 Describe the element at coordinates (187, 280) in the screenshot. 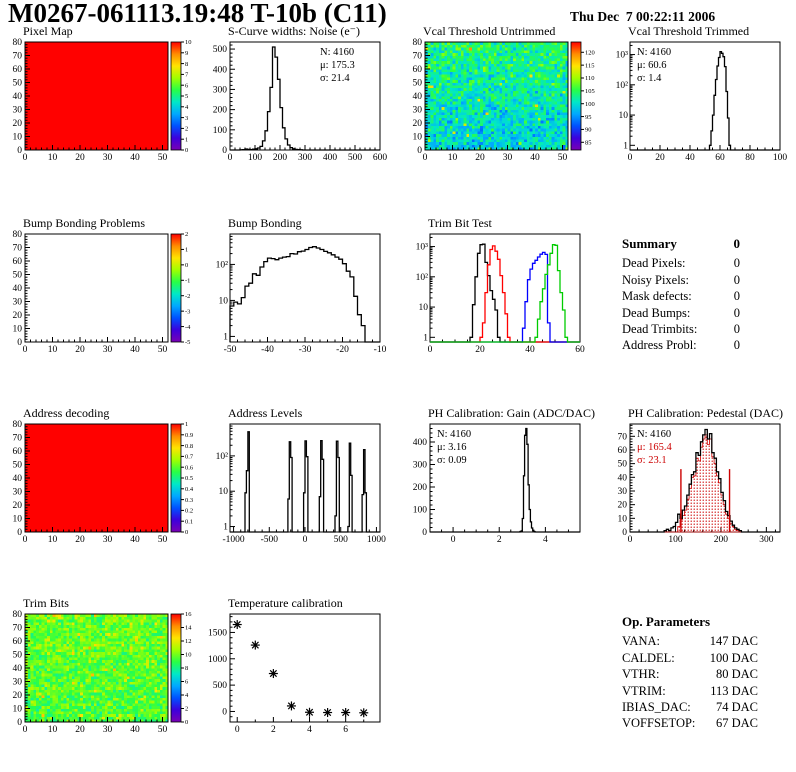

I see `svg-text: -1` at that location.